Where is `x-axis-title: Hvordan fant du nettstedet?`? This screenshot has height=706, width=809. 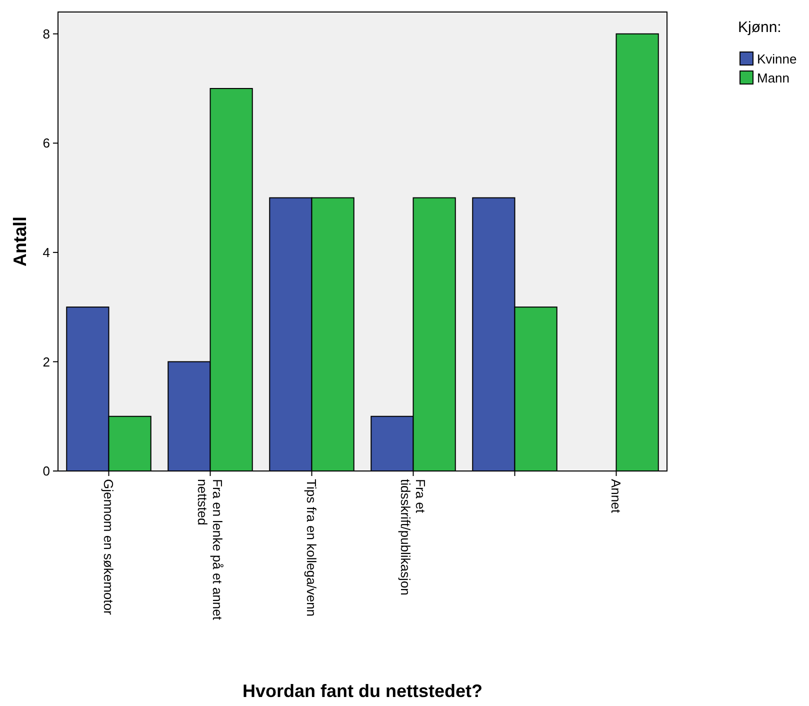 x-axis-title: Hvordan fant du nettstedet? is located at coordinates (362, 691).